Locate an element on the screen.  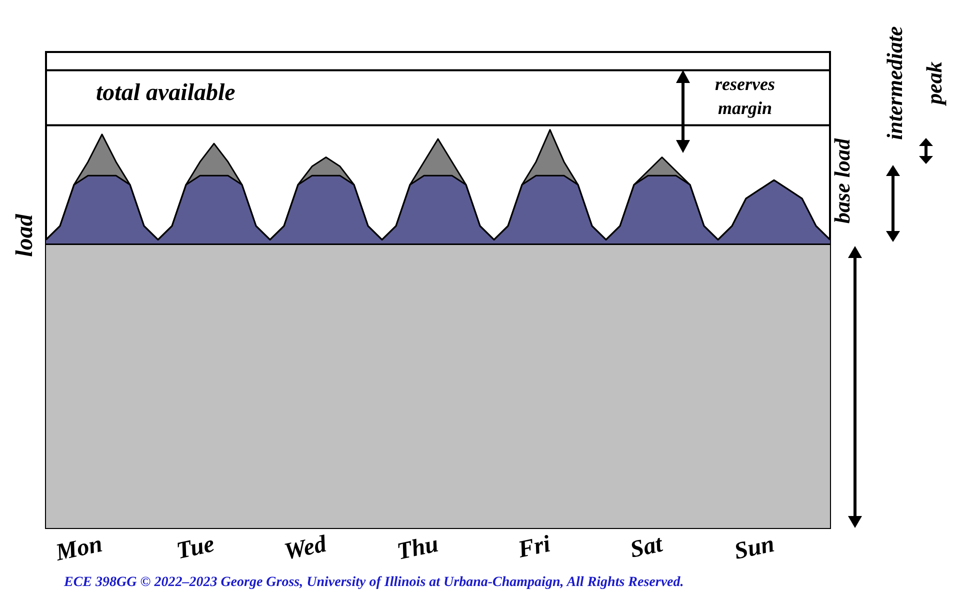
text: intermediate is located at coordinates (895, 83).